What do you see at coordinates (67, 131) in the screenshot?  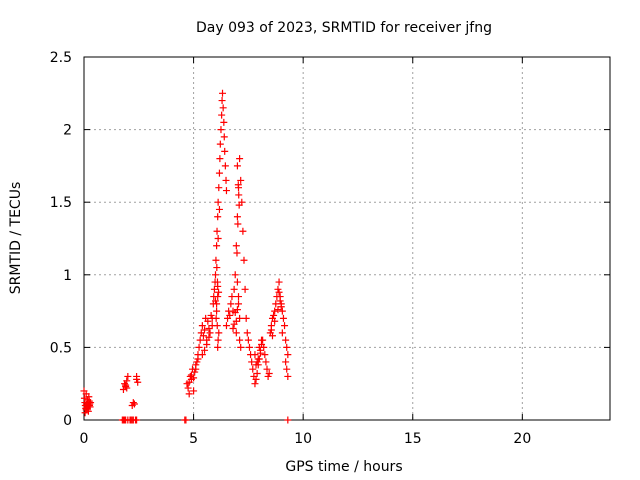 I see `y-tick-label: 2` at bounding box center [67, 131].